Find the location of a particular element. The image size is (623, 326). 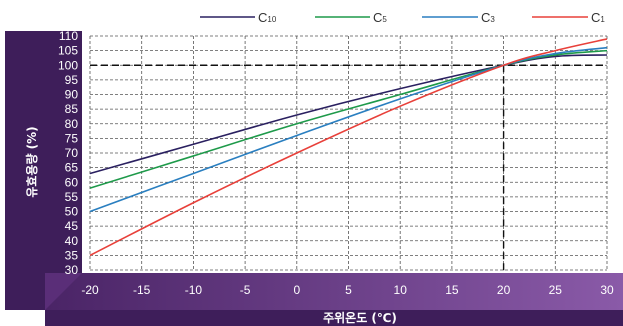

legend: C10 C5 C3 C1 is located at coordinates (402, 17).